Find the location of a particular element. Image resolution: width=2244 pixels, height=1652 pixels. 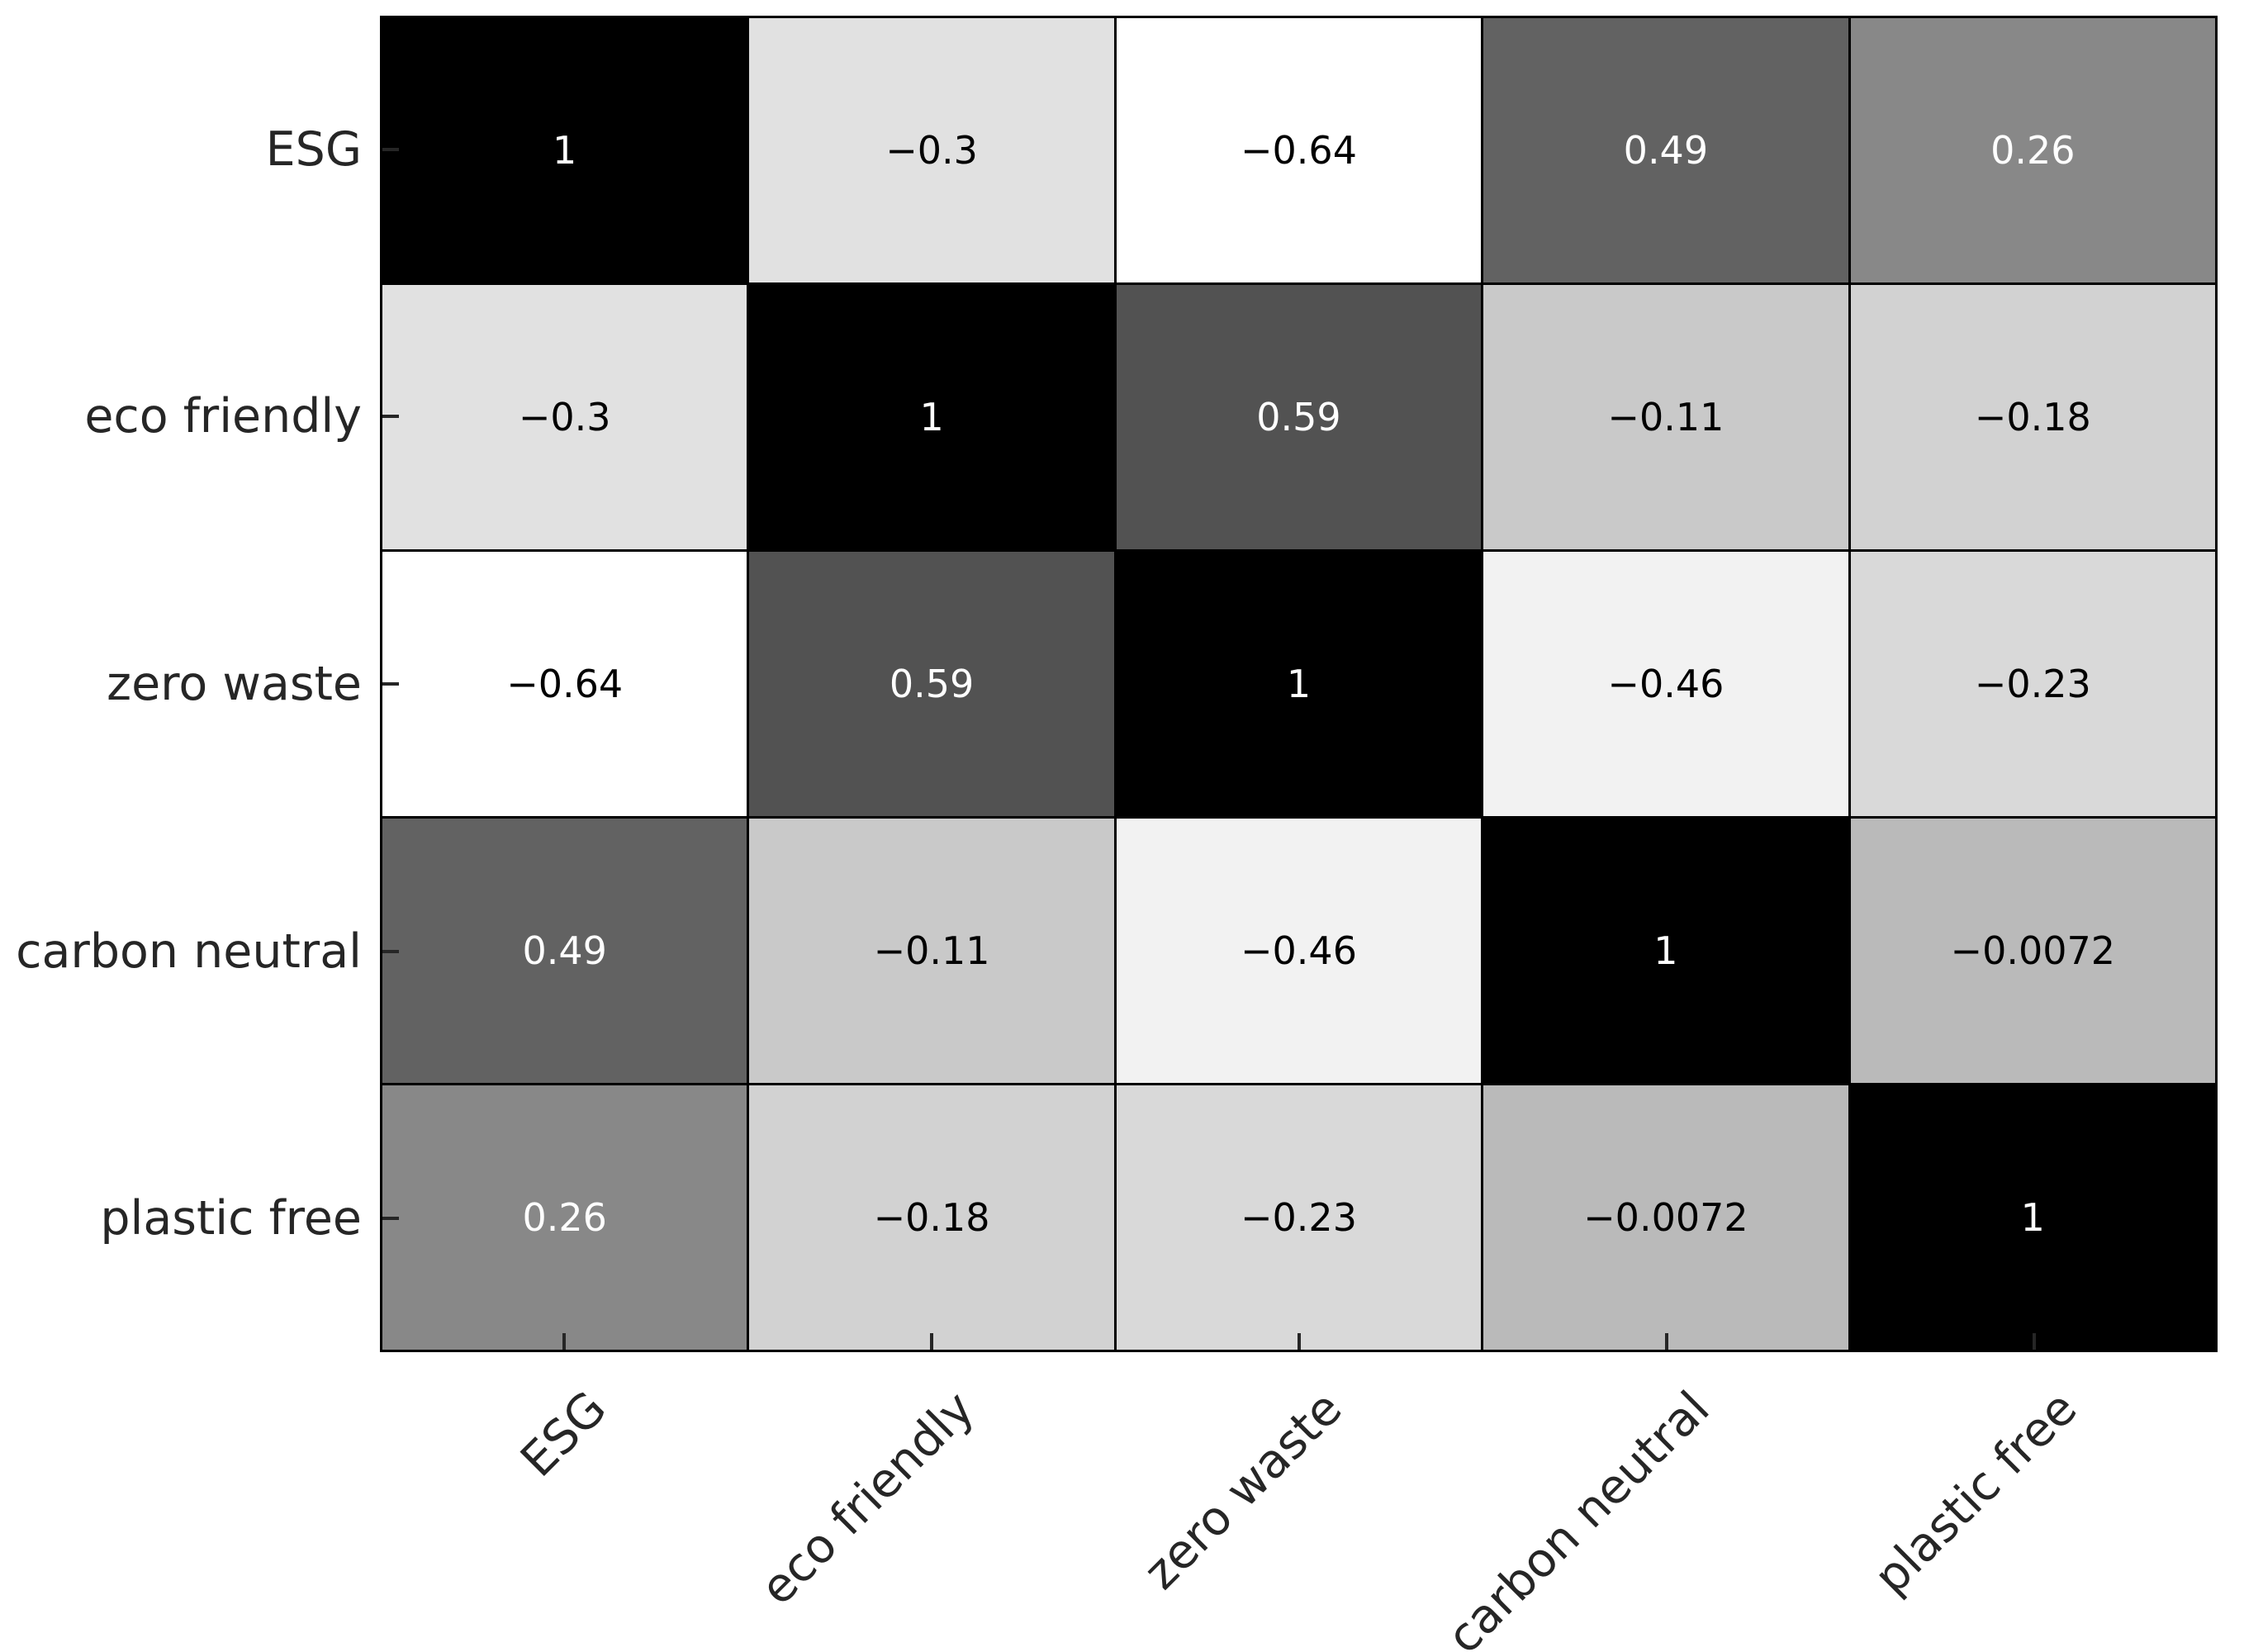

row-label: eco friendly is located at coordinates (223, 416).